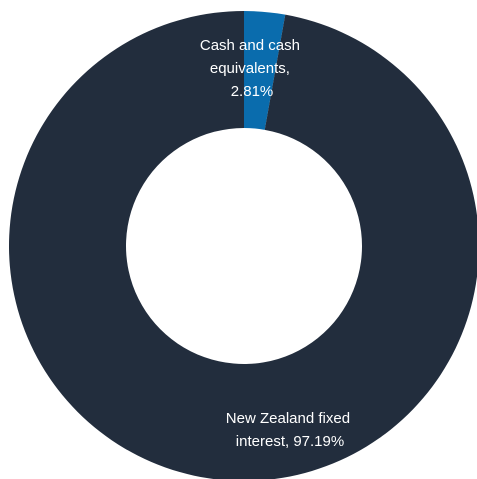 The image size is (477, 479). I want to click on label-cash-and-cash-equivalents: Cash and cash equivalents, 2.81%, so click(252, 68).